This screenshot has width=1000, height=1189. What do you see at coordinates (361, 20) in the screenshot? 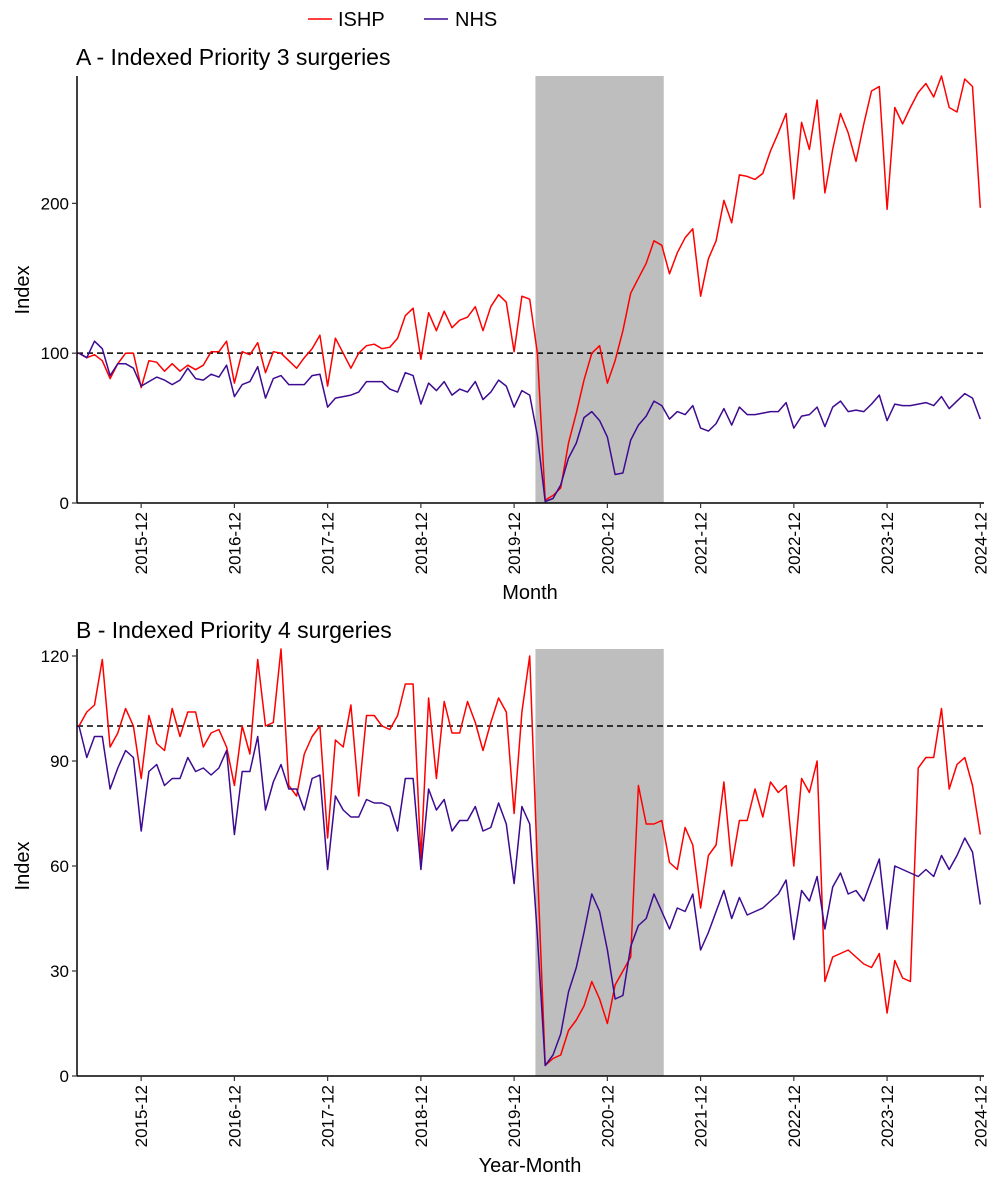
I see `legend-label-ishp: ISHP` at bounding box center [361, 20].